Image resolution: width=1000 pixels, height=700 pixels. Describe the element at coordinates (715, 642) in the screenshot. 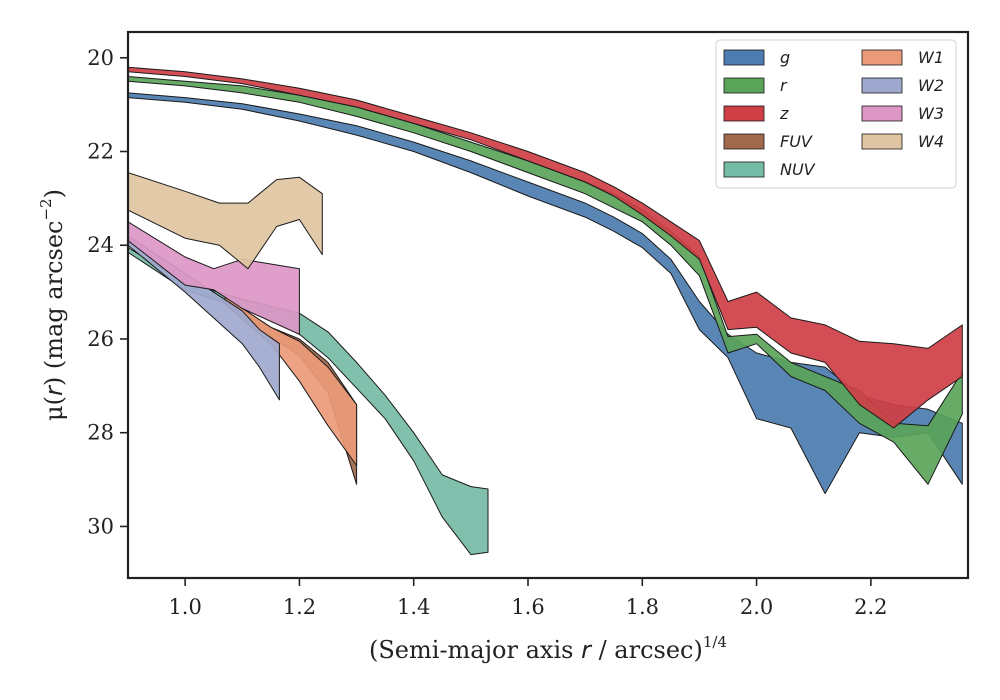

I see `x-axis-label-sup: 1/4` at that location.